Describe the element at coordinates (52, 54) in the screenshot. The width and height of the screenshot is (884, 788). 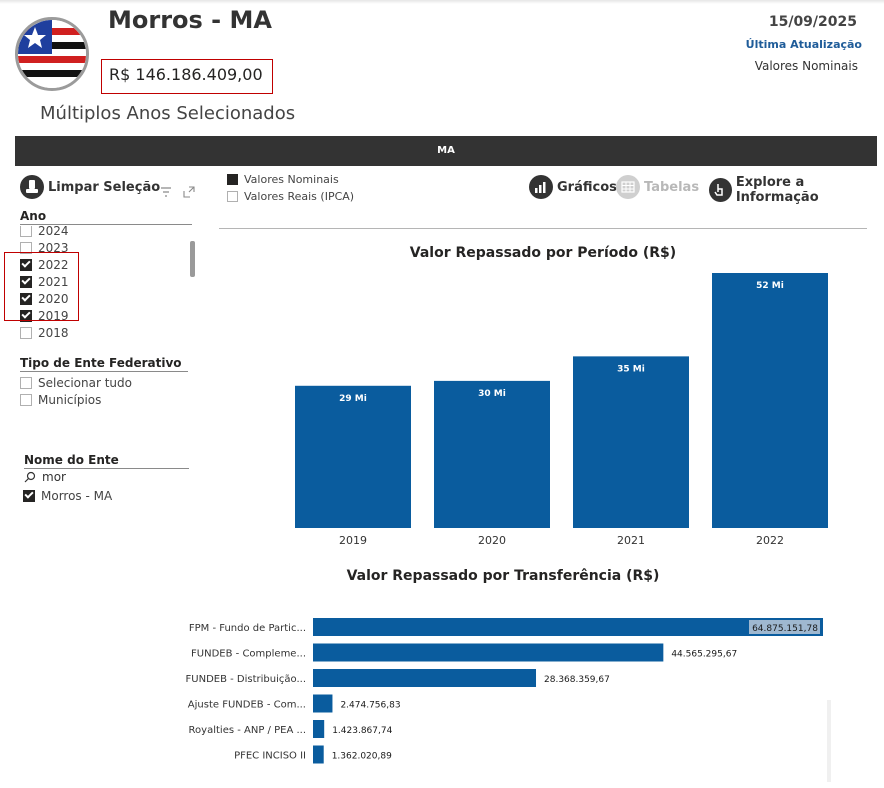
I see `state-flag-icon` at that location.